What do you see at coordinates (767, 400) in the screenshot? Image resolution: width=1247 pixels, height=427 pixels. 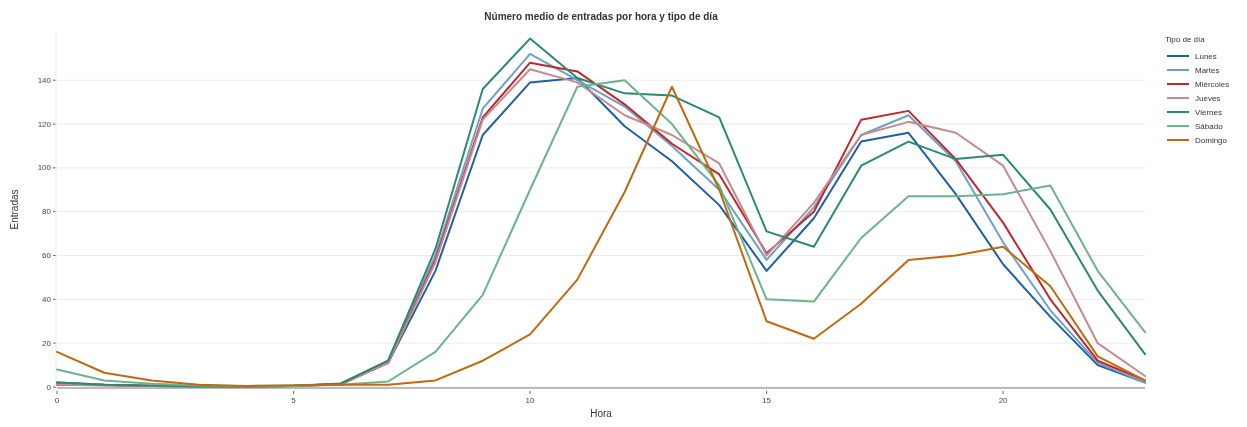 I see `x-tick-label: 15` at bounding box center [767, 400].